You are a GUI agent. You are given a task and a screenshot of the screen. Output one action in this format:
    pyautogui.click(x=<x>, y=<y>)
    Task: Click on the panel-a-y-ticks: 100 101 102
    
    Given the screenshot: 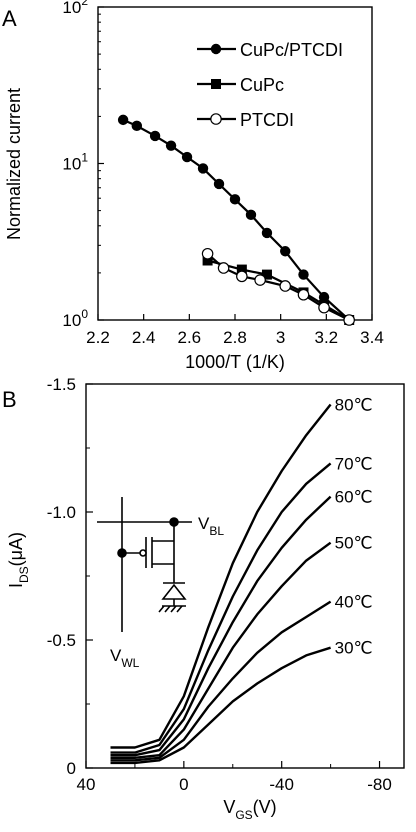 What is the action you would take?
    pyautogui.click(x=83, y=165)
    